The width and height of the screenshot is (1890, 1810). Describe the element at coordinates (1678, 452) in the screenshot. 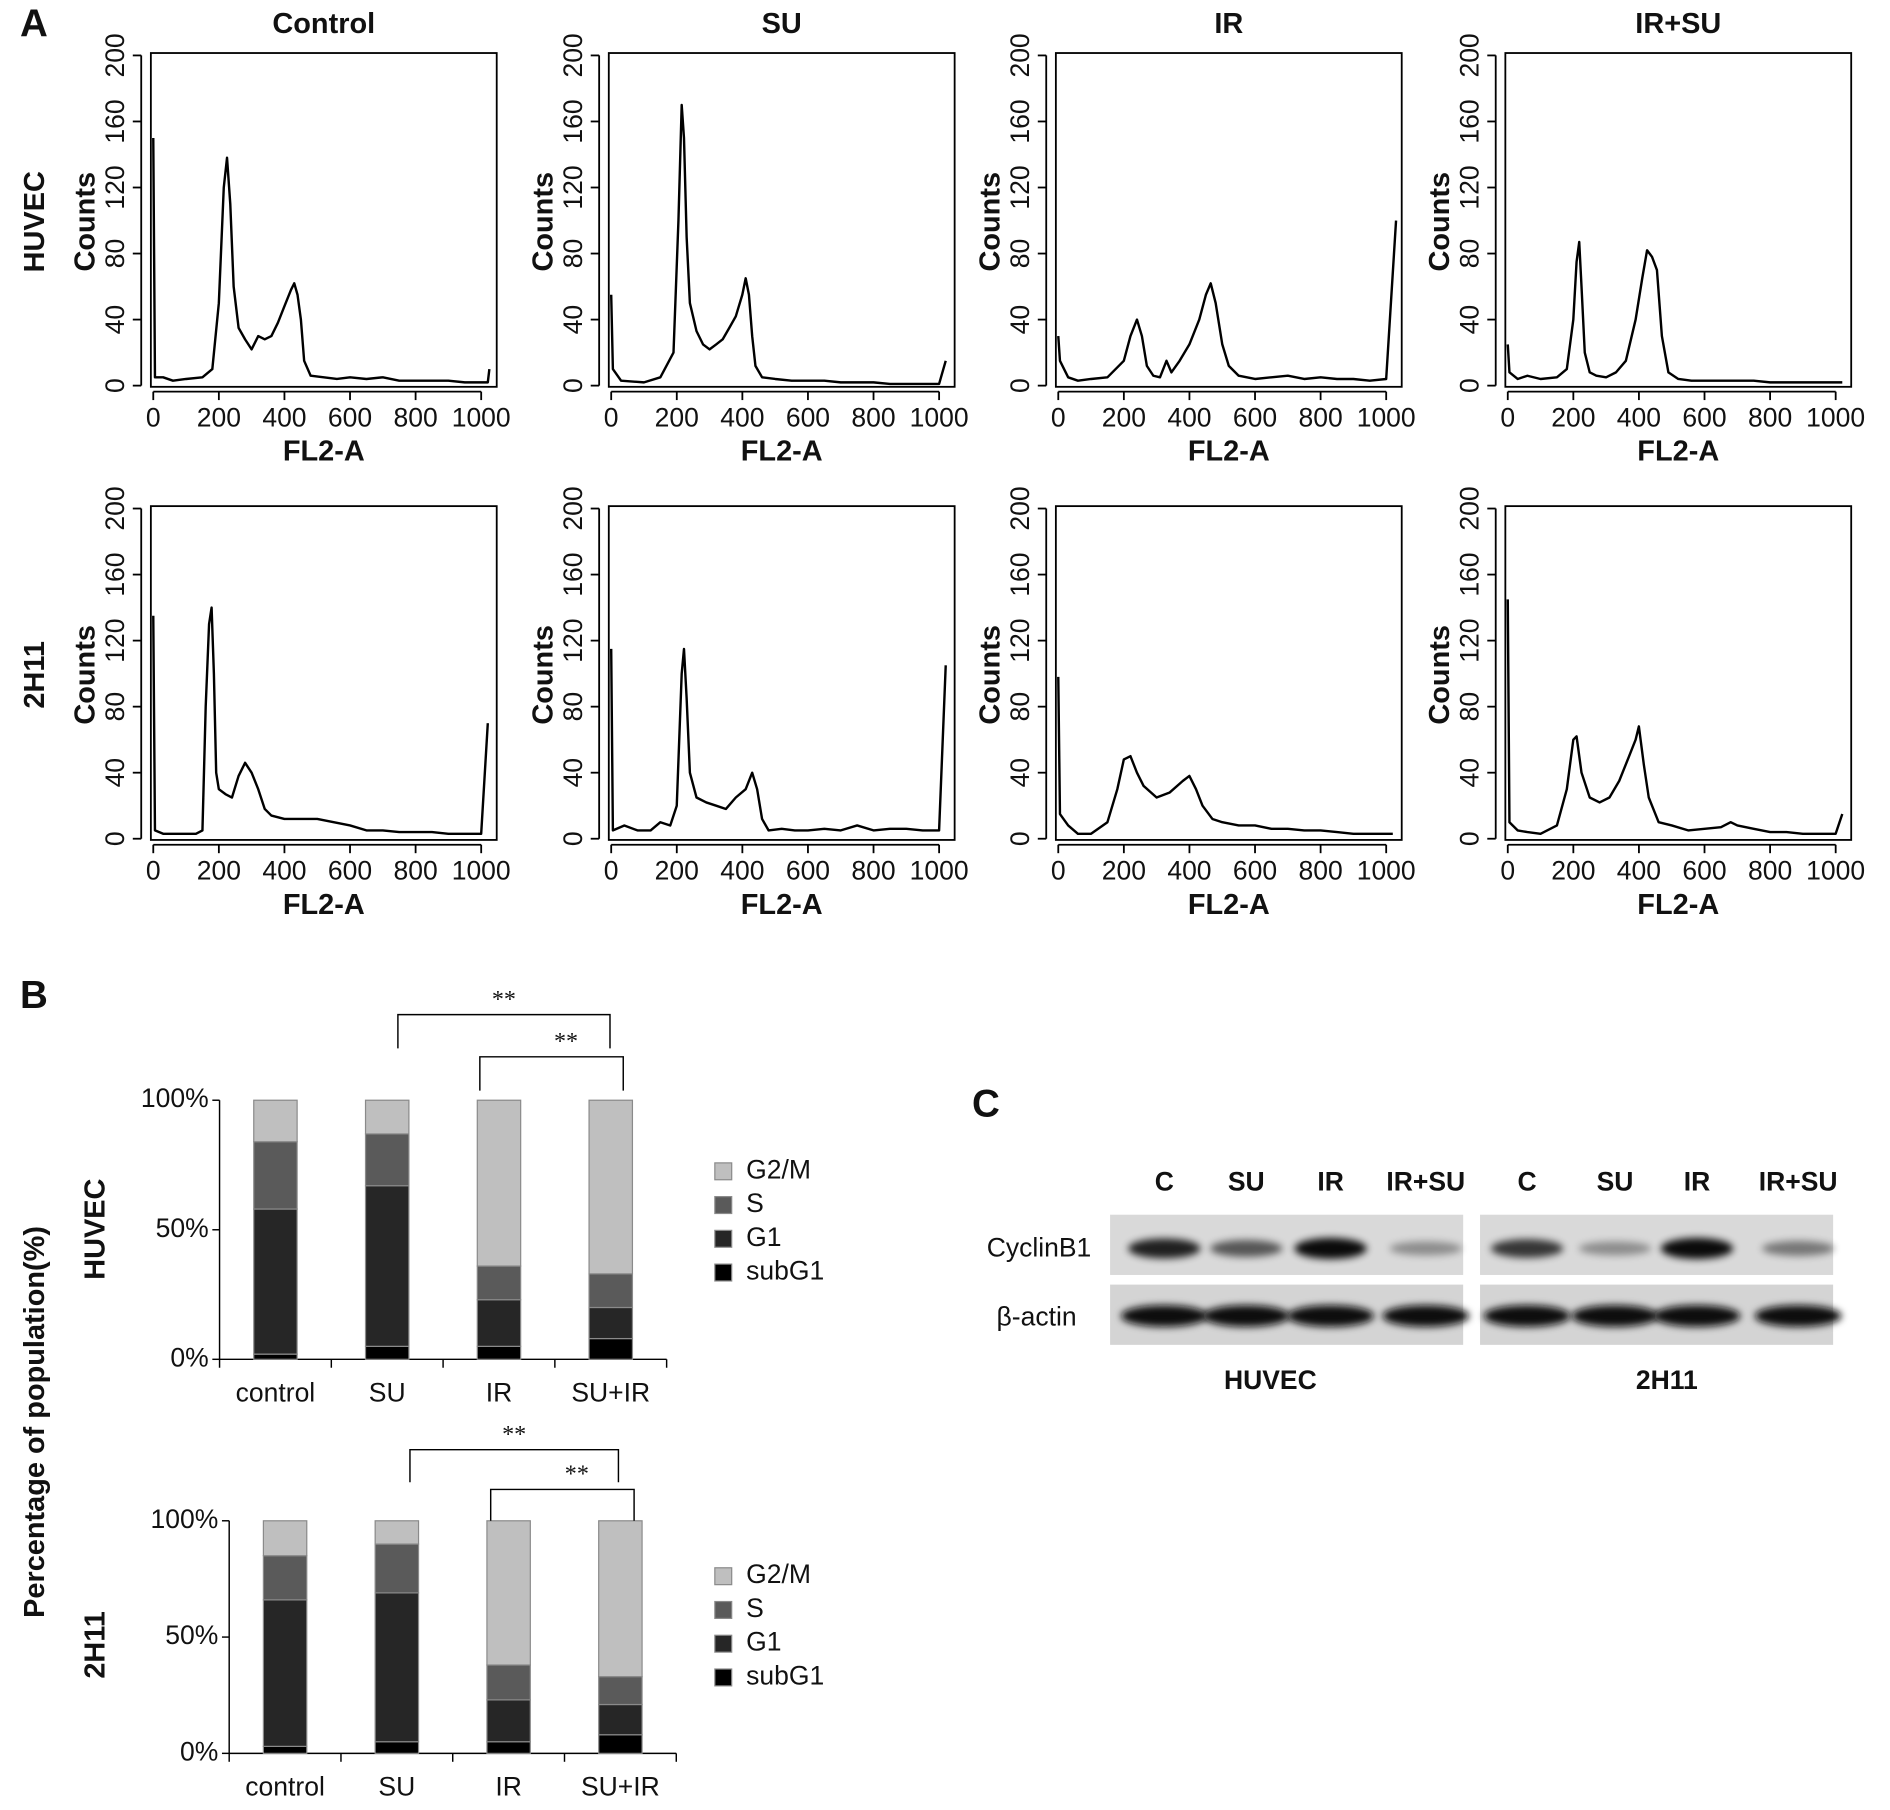

I see `x-axis-label: FL2-A` at that location.